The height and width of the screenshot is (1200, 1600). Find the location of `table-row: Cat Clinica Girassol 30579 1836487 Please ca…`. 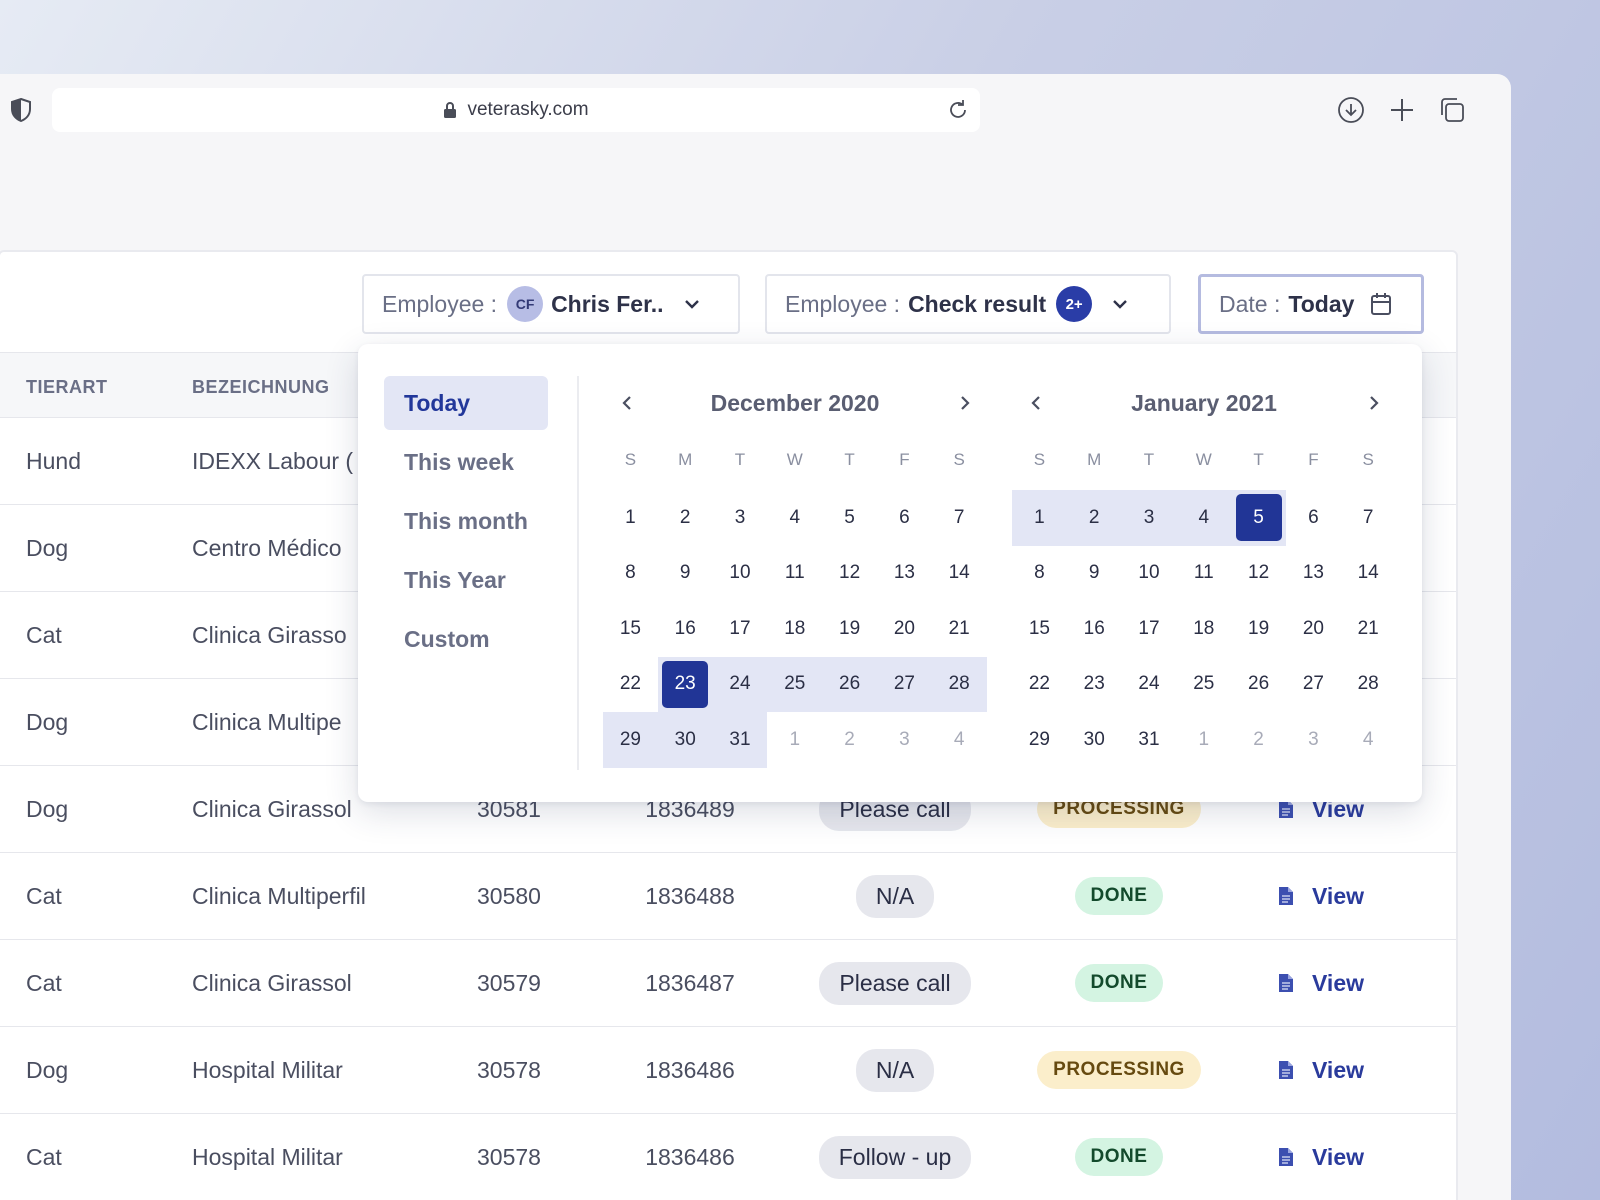

table-row: Cat Clinica Girassol 30579 1836487 Please ca… is located at coordinates (728, 983).